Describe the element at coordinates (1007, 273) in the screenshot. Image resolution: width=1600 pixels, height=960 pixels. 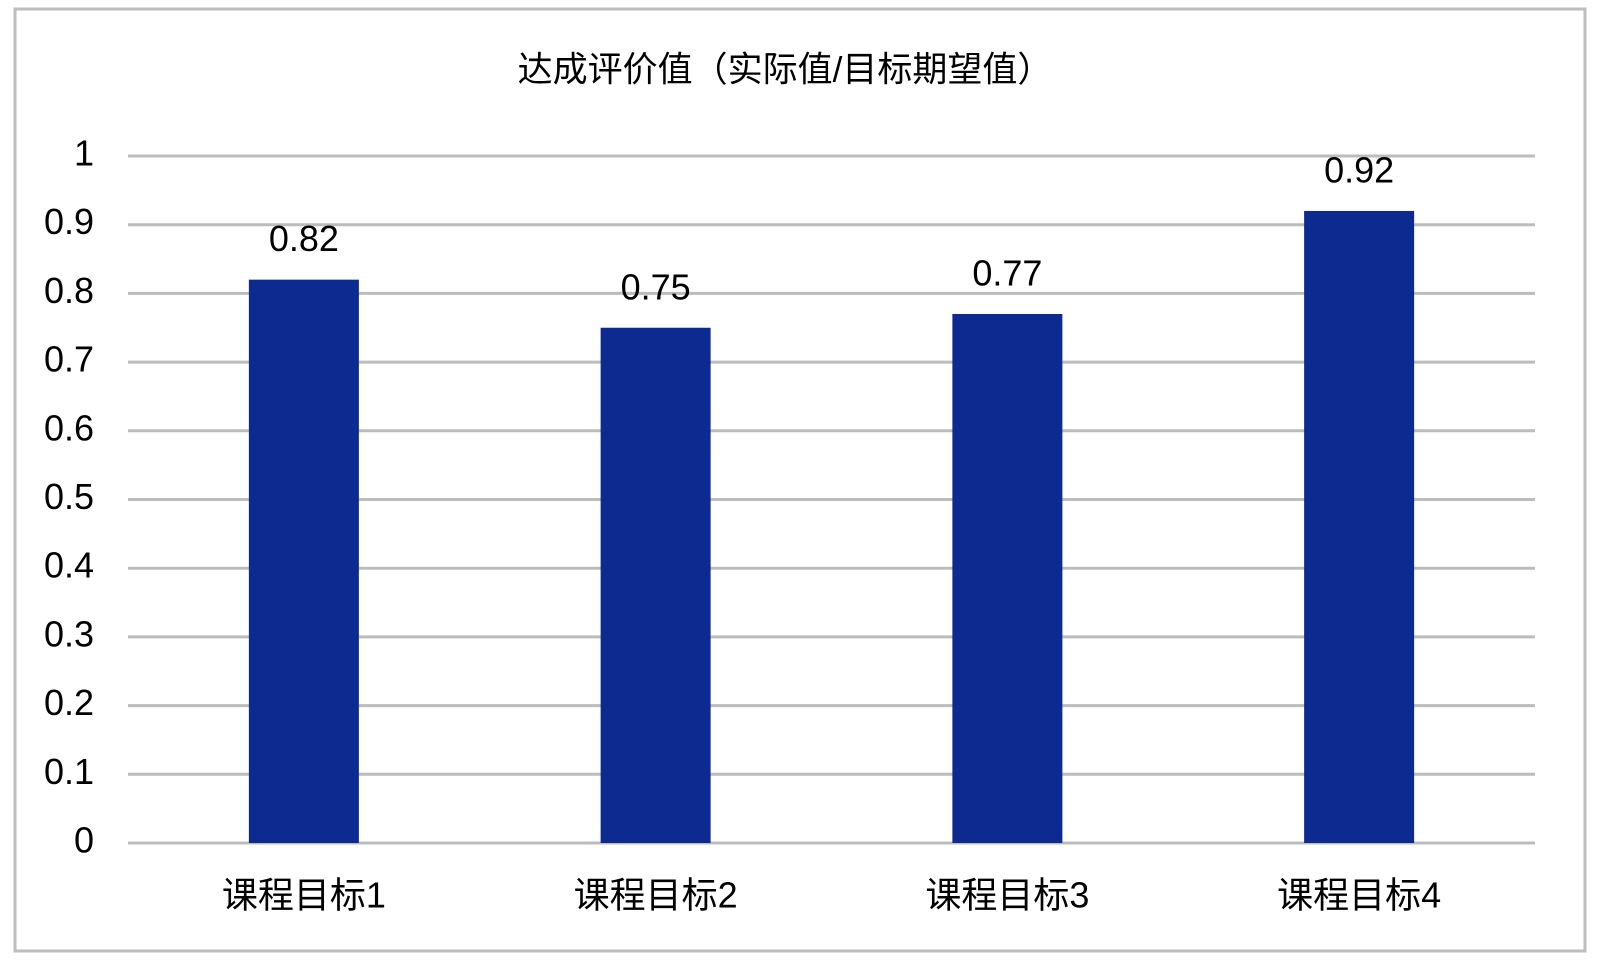
I see `data-label: 0.77` at that location.